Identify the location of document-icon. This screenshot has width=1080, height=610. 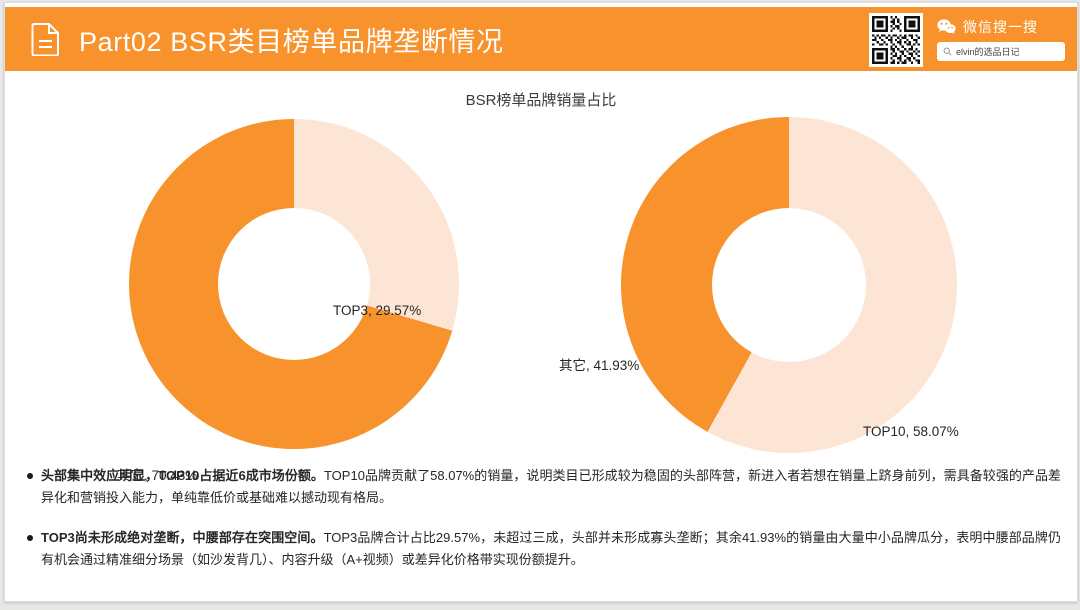
(46, 39).